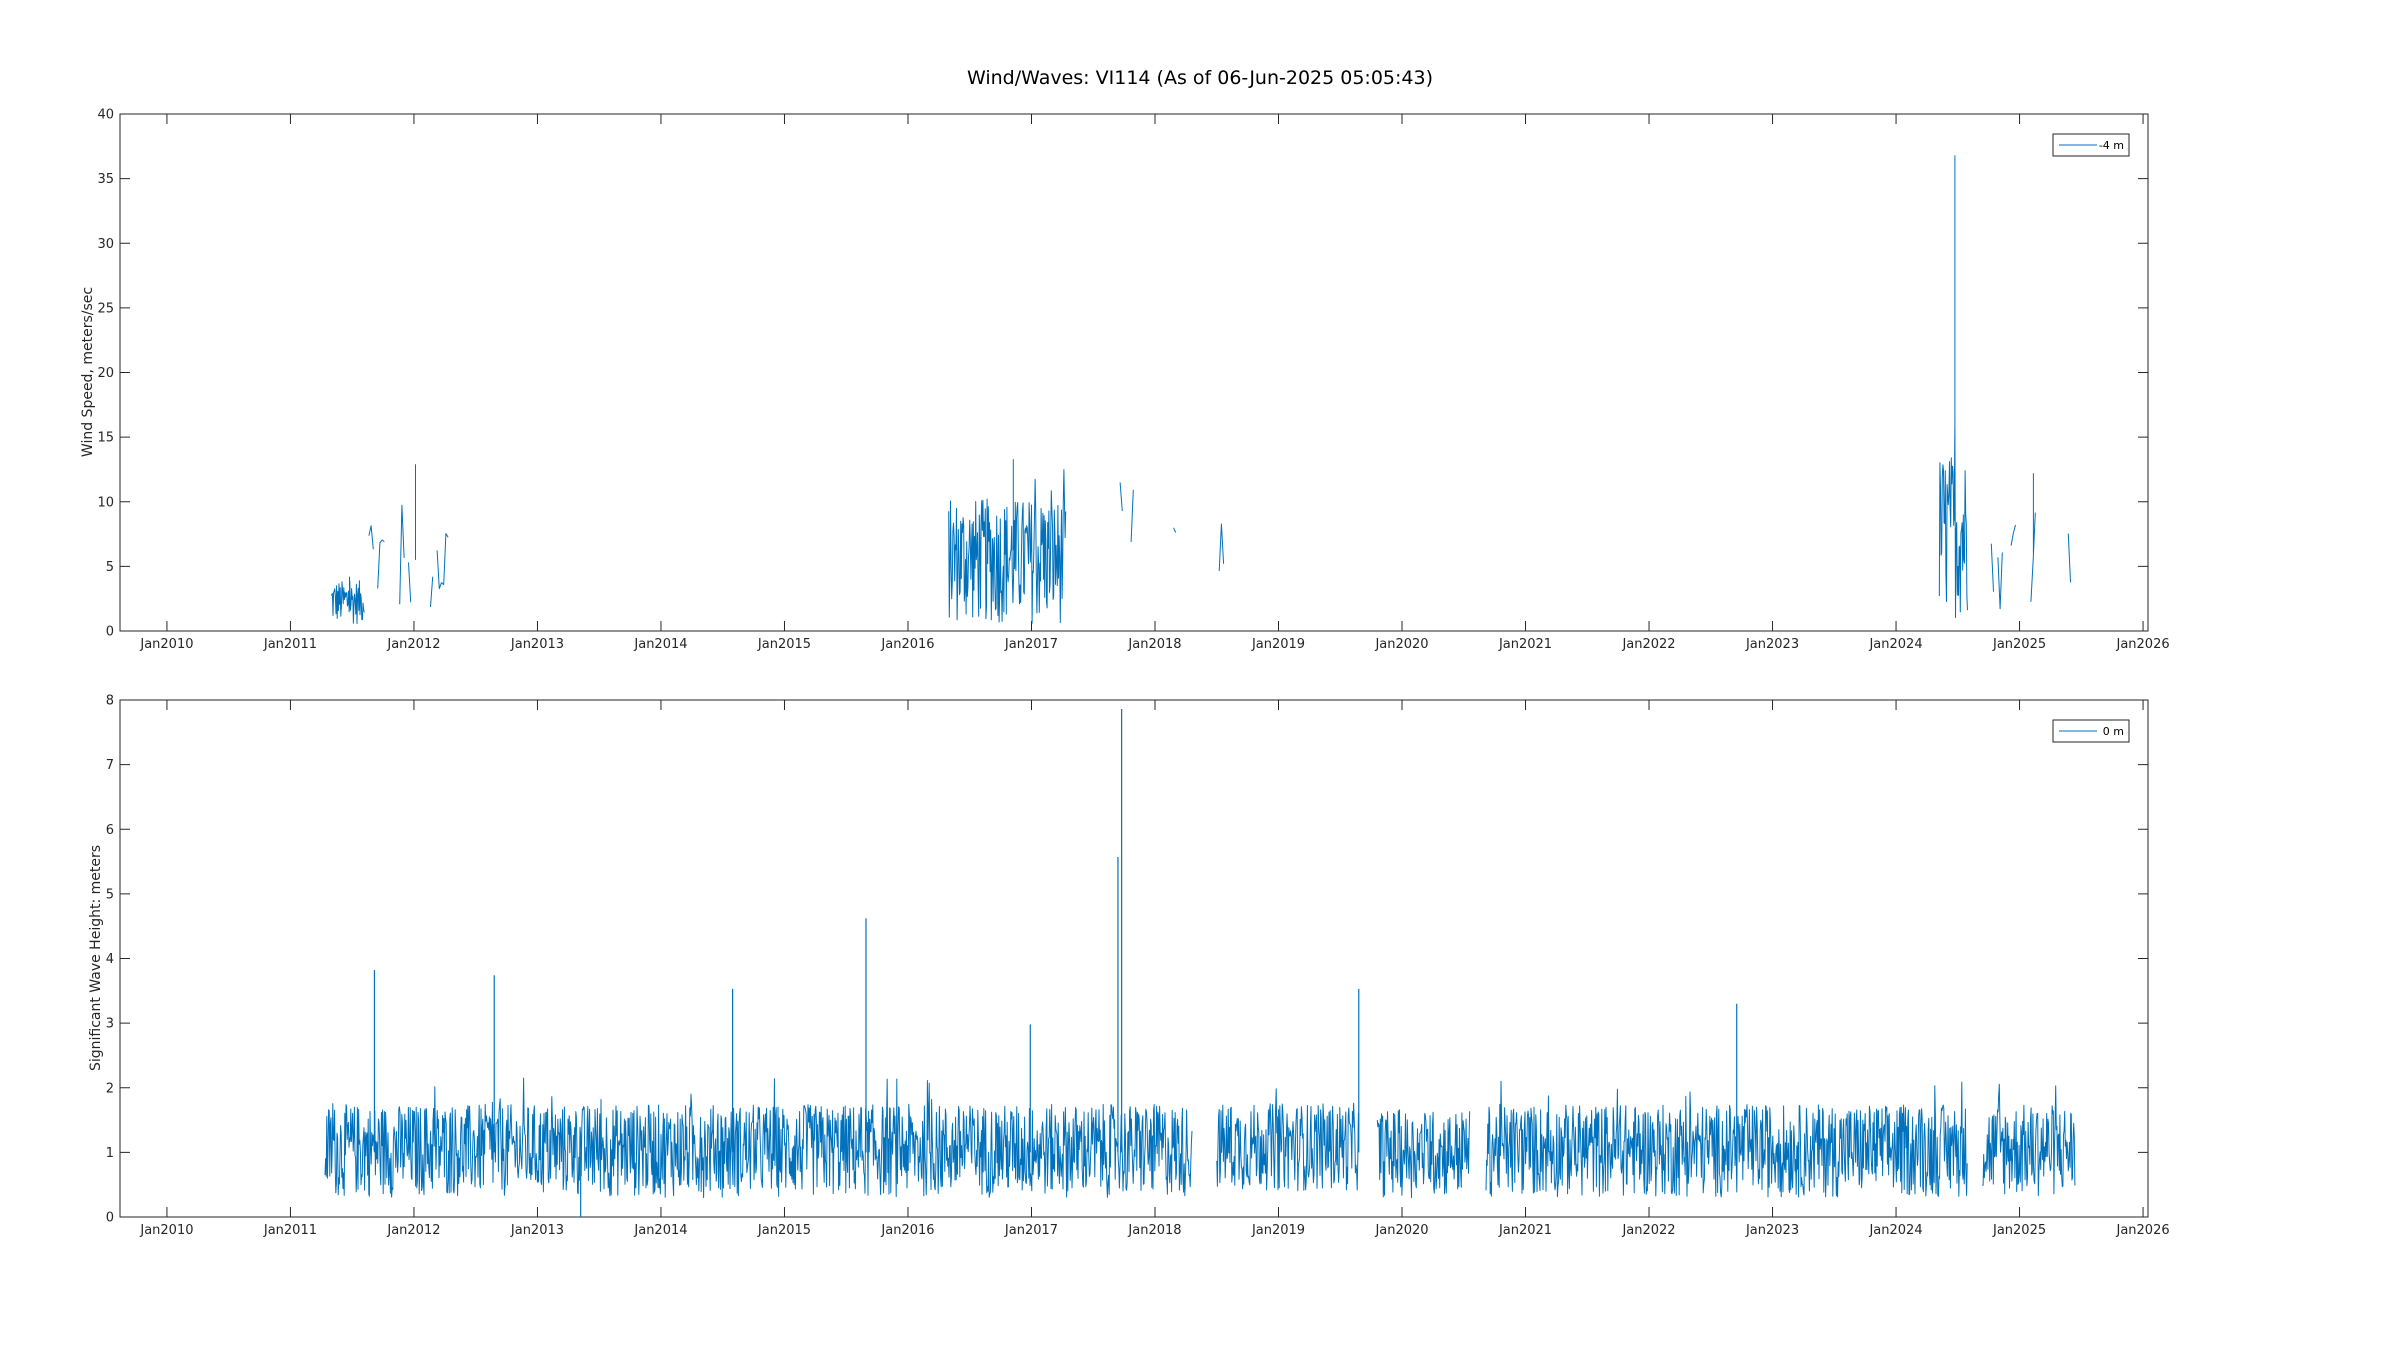  What do you see at coordinates (105, 179) in the screenshot?
I see `y-tick-label: 35` at bounding box center [105, 179].